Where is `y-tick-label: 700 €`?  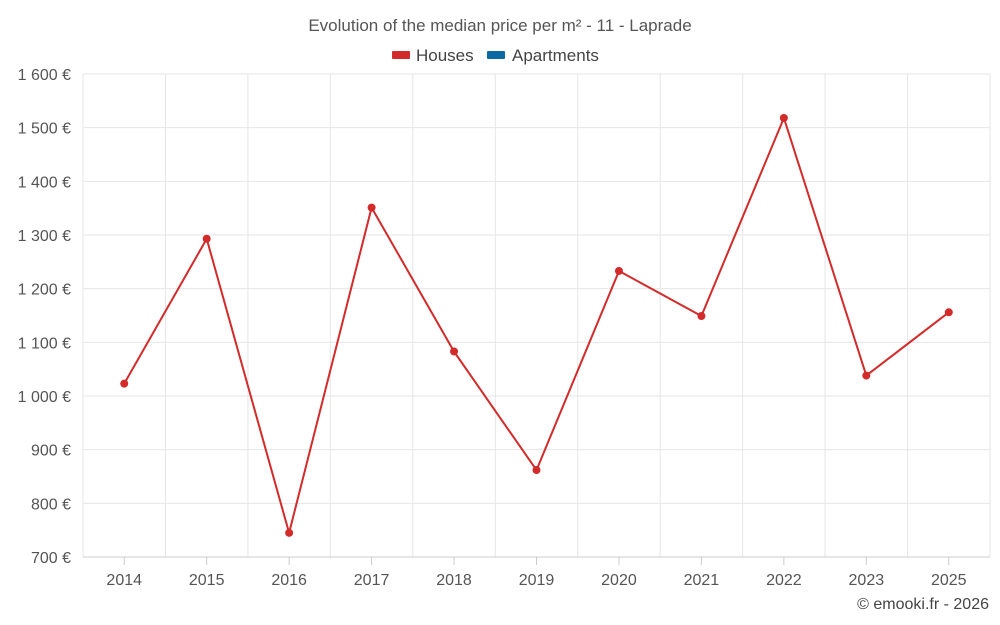
y-tick-label: 700 € is located at coordinates (51, 558).